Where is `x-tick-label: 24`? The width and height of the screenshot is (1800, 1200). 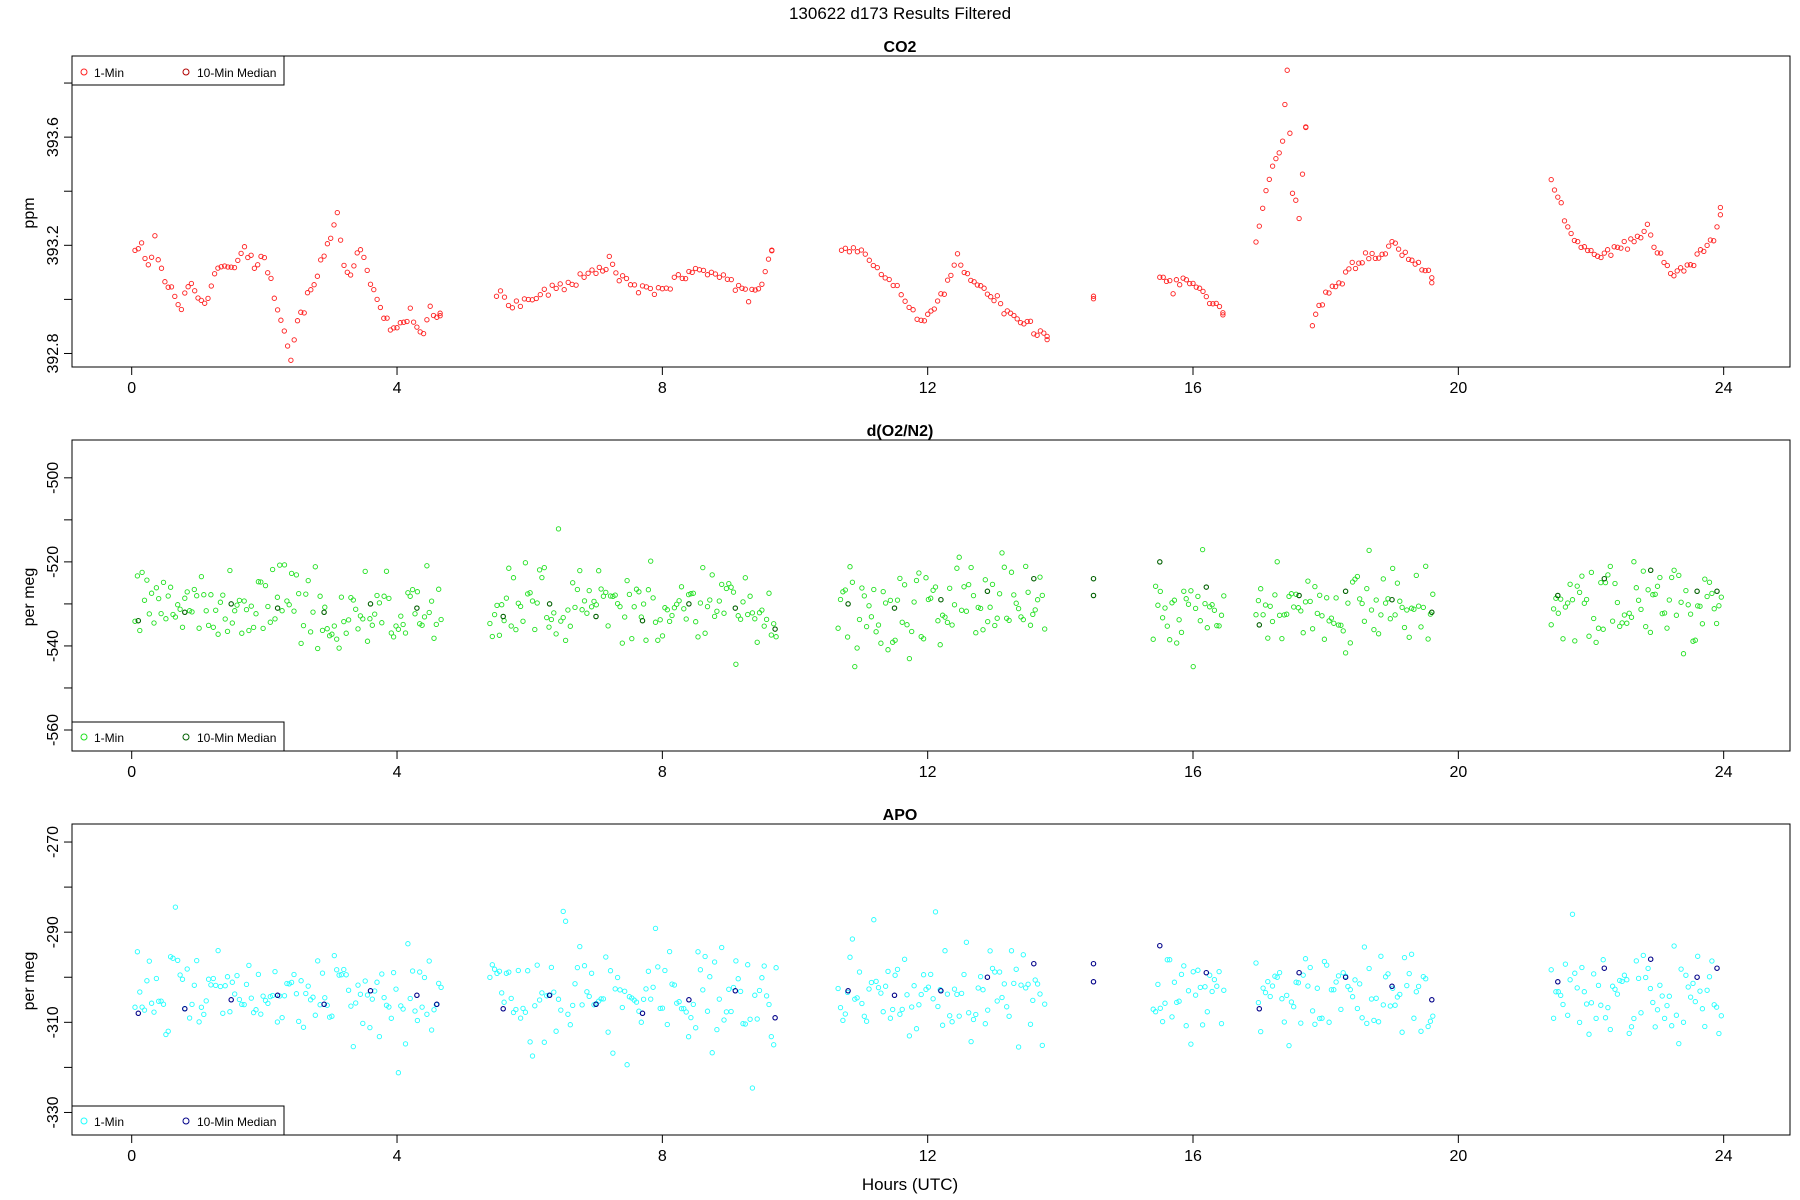
x-tick-label: 24 is located at coordinates (1724, 772).